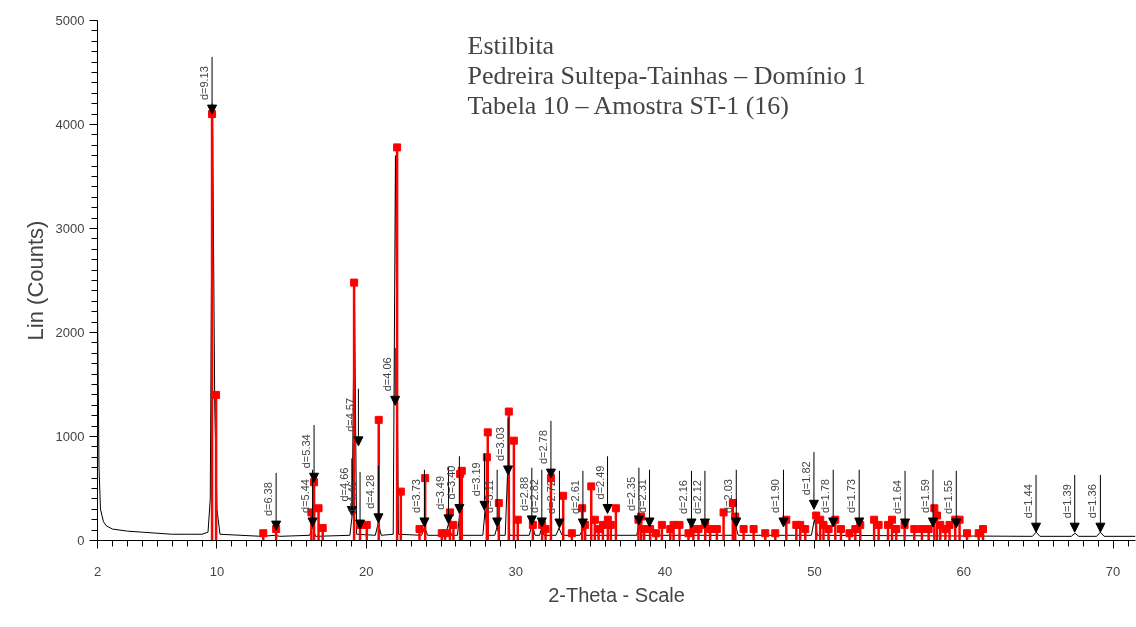 The image size is (1136, 627). I want to click on x-tick-label: 40, so click(665, 571).